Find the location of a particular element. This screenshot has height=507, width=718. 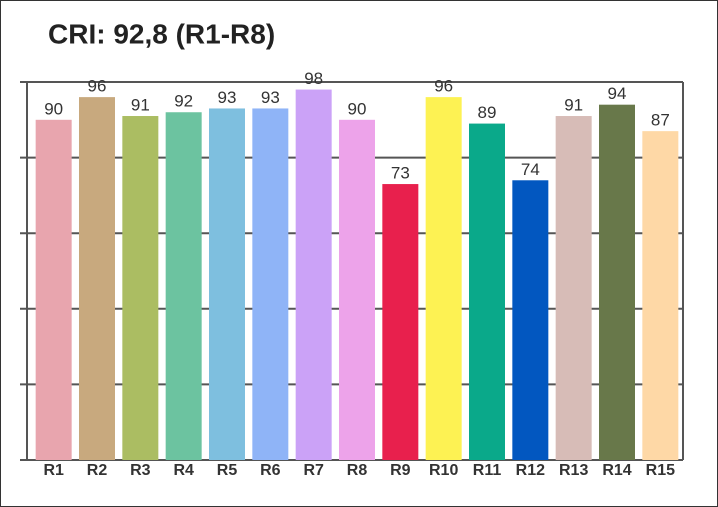

x-tick-label: R9 is located at coordinates (400, 470).